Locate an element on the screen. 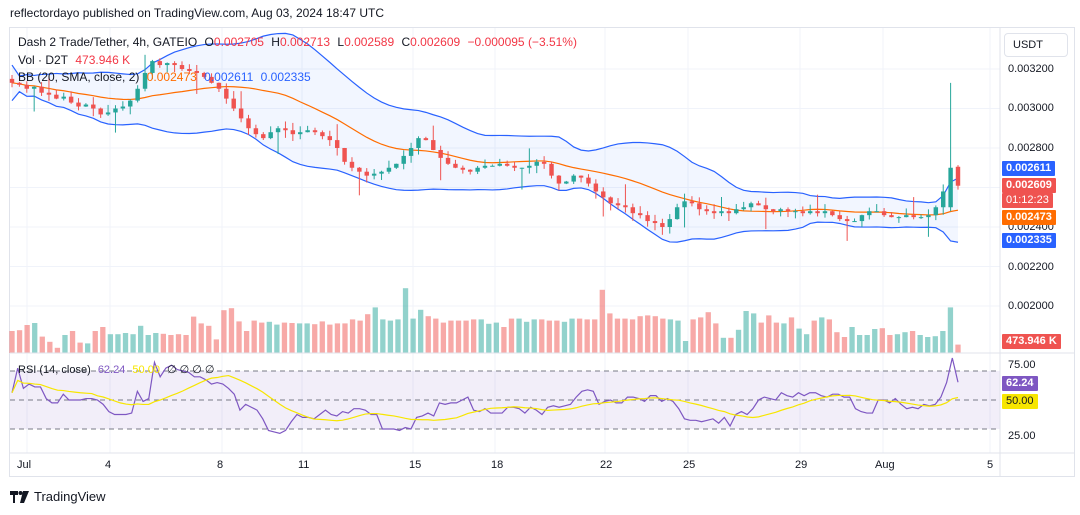  price-tick: 0.002800 is located at coordinates (1031, 148).